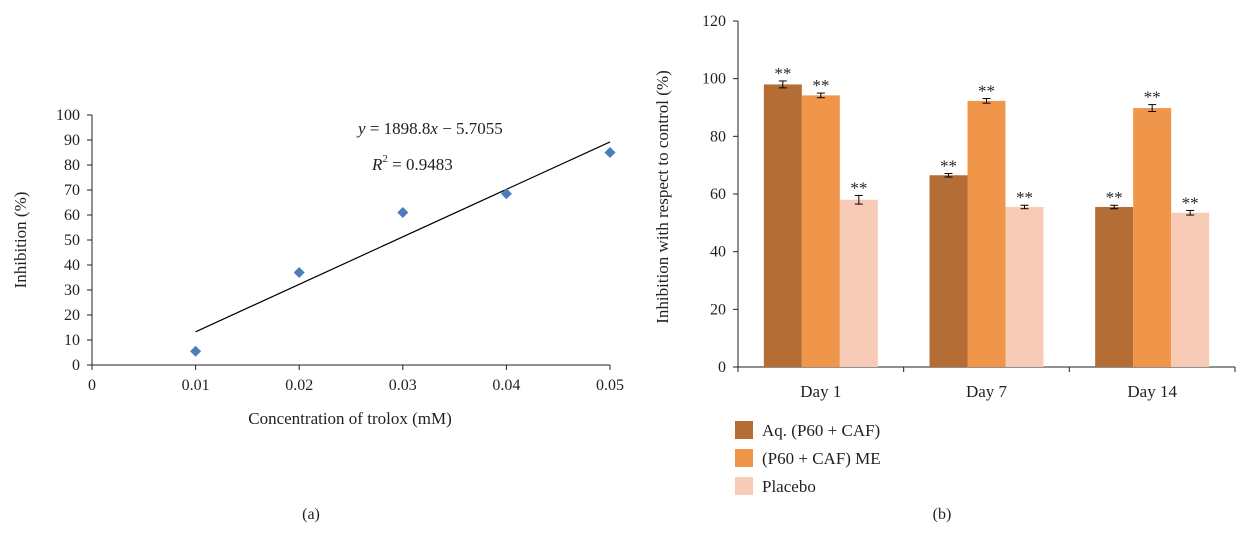 The image size is (1250, 535). What do you see at coordinates (718, 252) in the screenshot?
I see `bar-y-tick-label: 40` at bounding box center [718, 252].